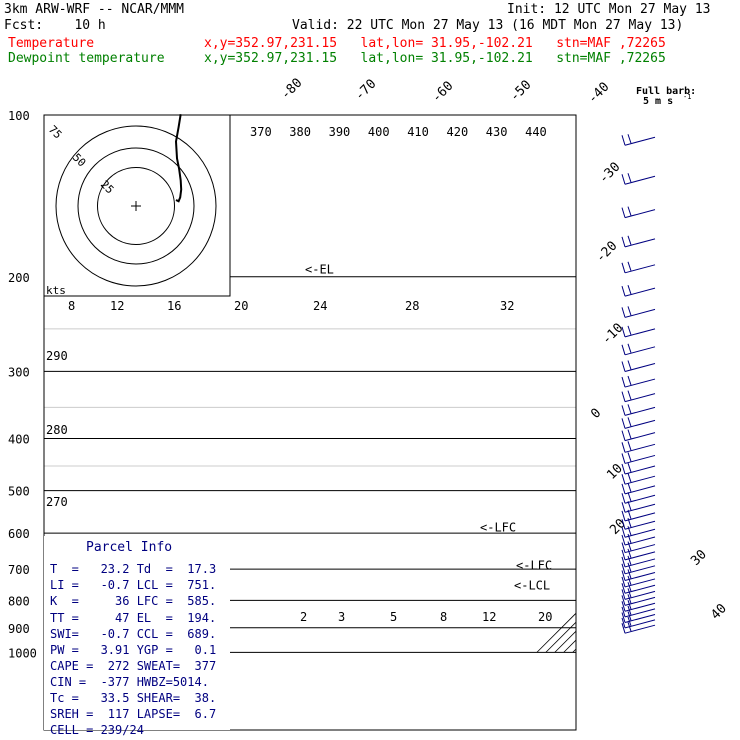 This screenshot has height=740, width=740. What do you see at coordinates (618, 527) in the screenshot?
I see `temp-tick-label: 20` at bounding box center [618, 527].